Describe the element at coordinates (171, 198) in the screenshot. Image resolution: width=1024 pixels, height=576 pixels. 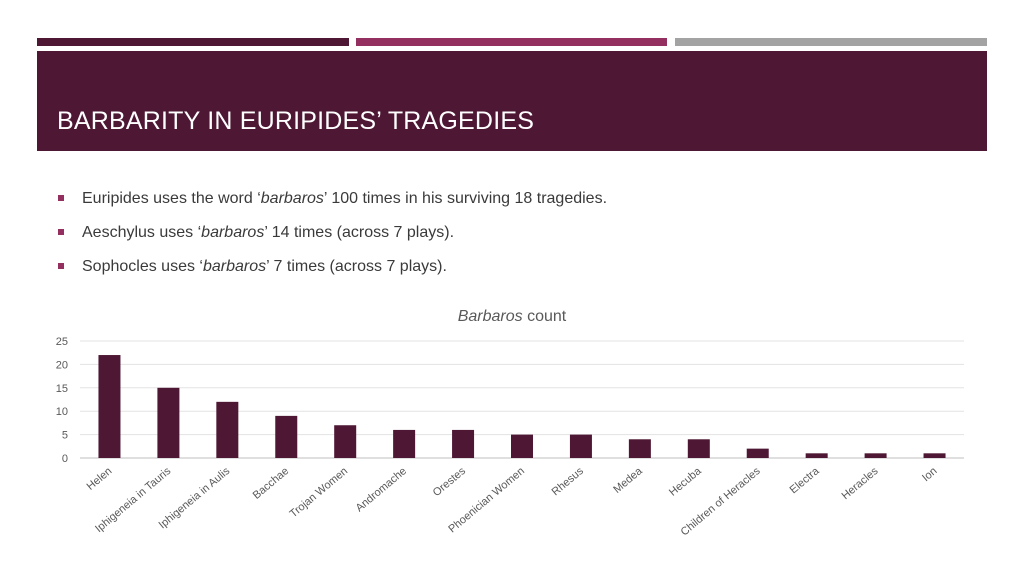
I see `bullet-text-before: Euripides uses the word ‘` at that location.